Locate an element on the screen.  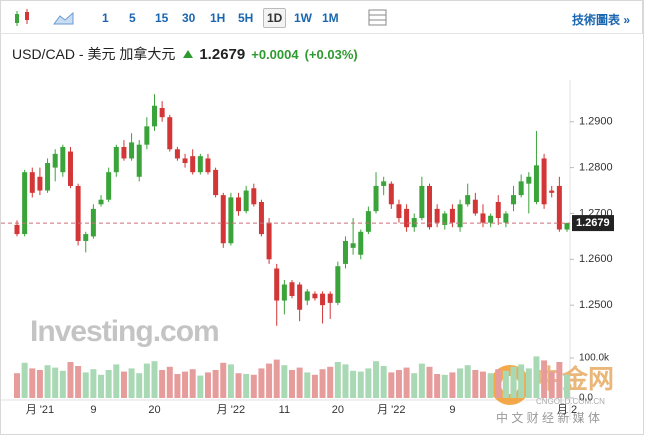
y-tick-label: 1.2500 is located at coordinates (596, 305).